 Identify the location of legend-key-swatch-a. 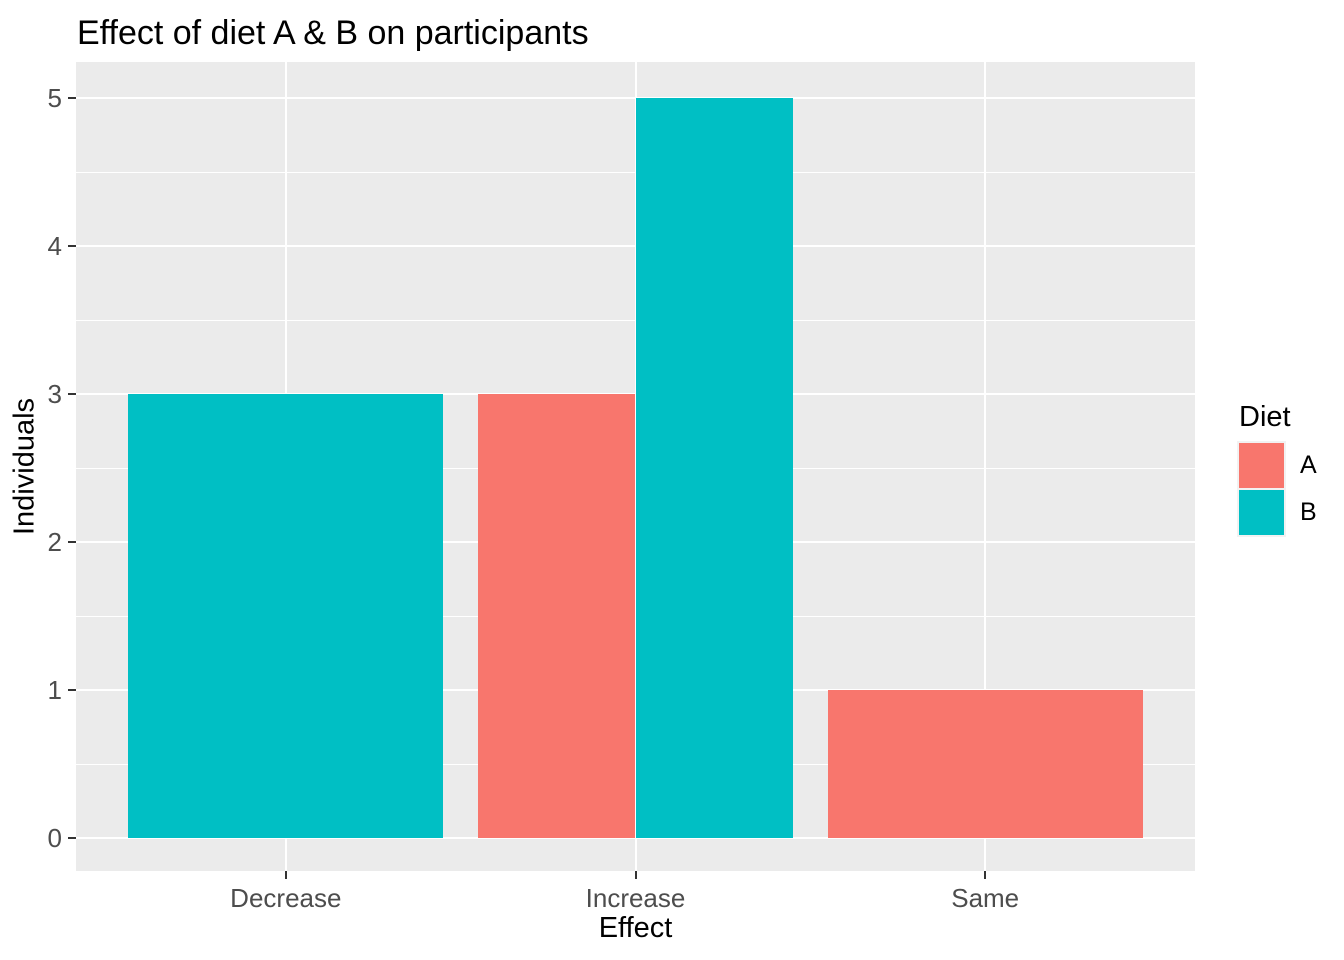
(1261, 465).